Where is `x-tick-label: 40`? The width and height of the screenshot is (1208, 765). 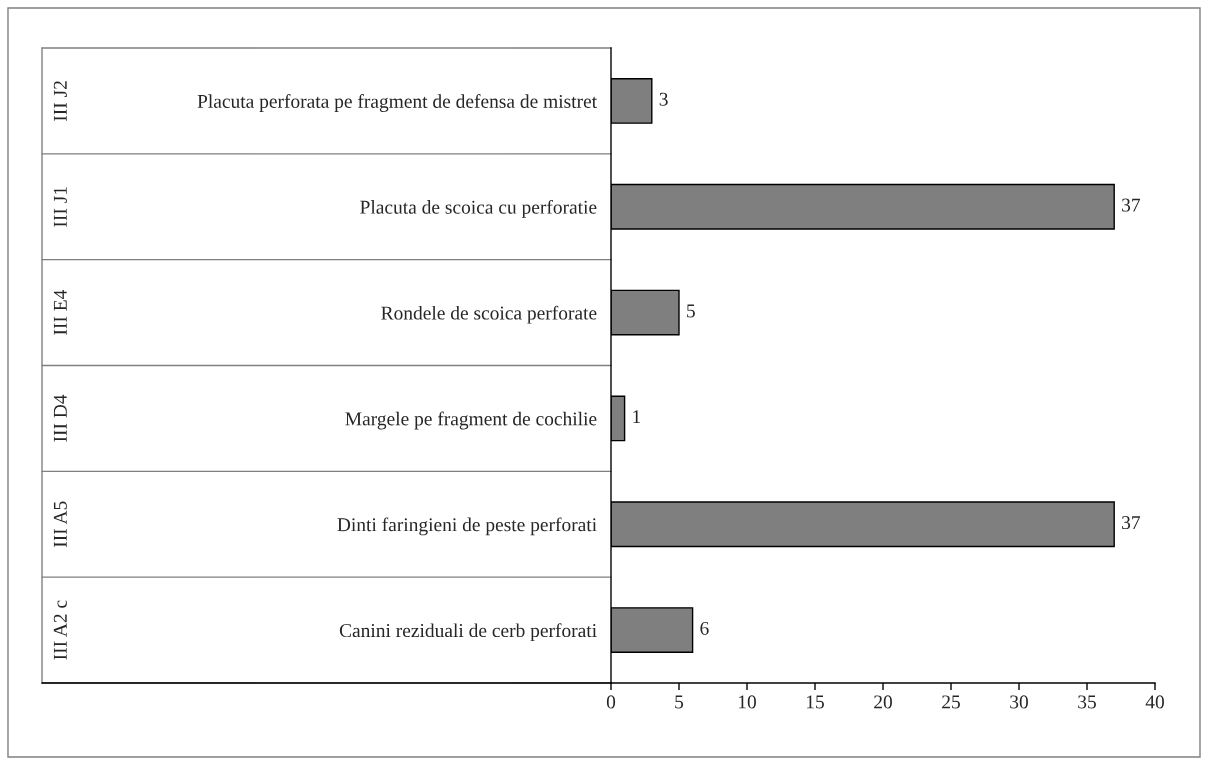 x-tick-label: 40 is located at coordinates (1154, 702).